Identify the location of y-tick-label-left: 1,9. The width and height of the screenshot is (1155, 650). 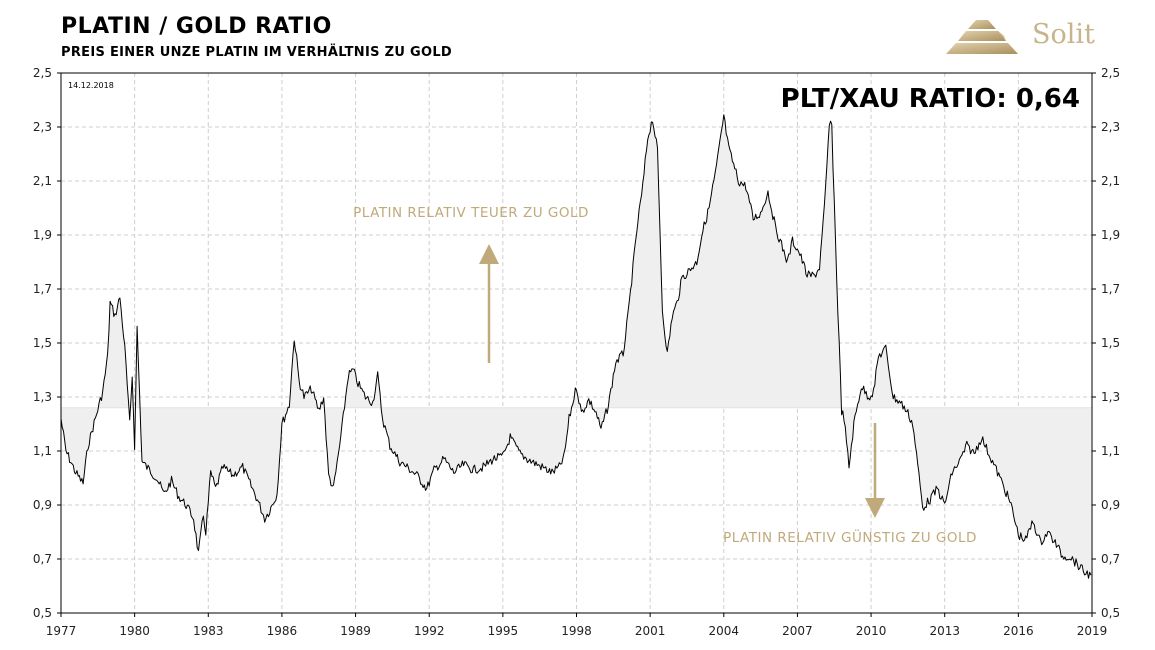
(42, 235).